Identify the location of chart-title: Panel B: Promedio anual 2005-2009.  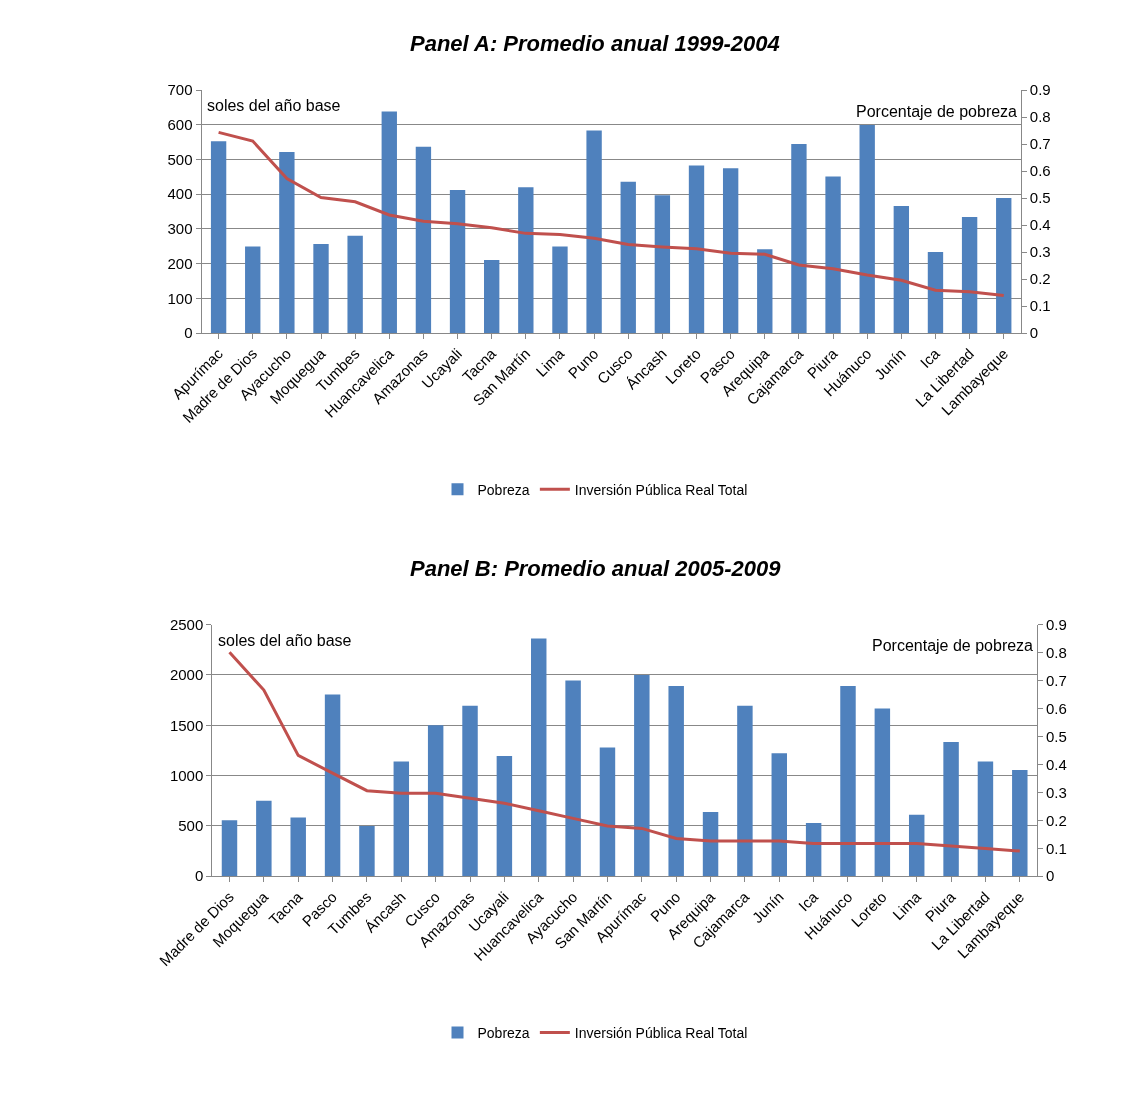
(596, 568).